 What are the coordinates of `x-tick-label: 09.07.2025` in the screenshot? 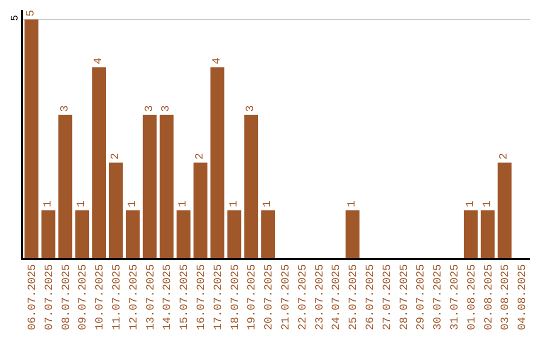 It's located at (84, 297).